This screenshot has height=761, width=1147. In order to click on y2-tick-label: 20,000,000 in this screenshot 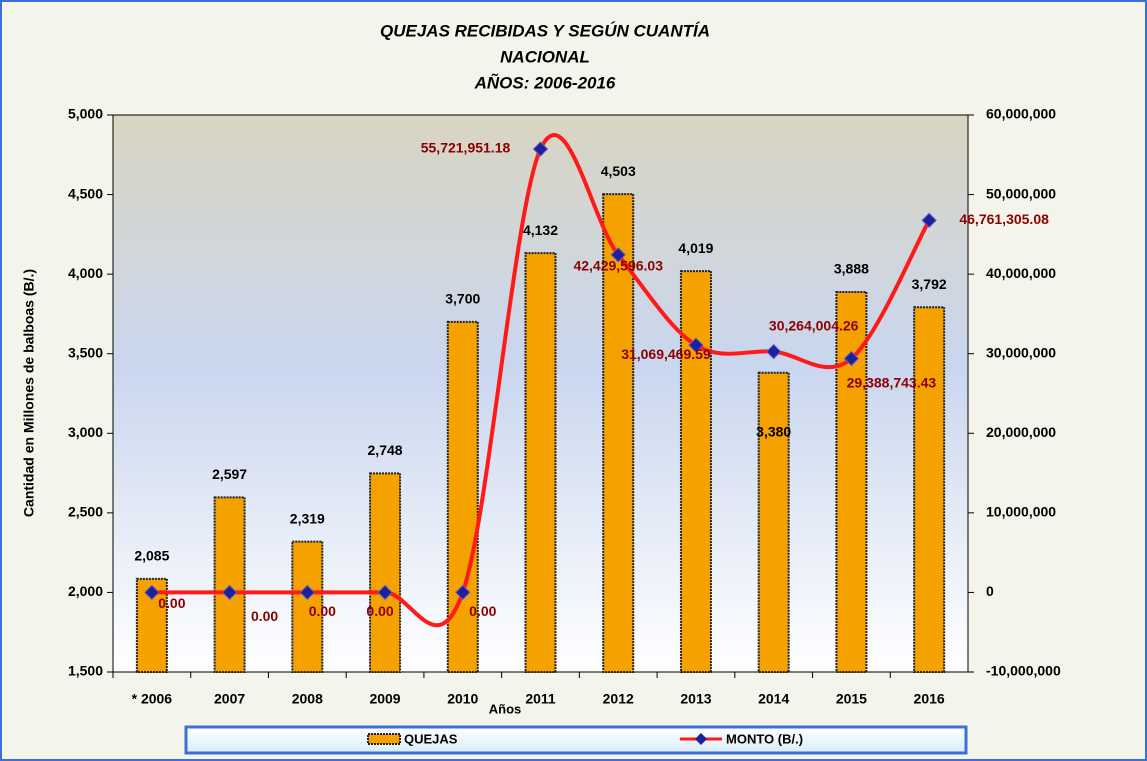, I will do `click(1021, 432)`.